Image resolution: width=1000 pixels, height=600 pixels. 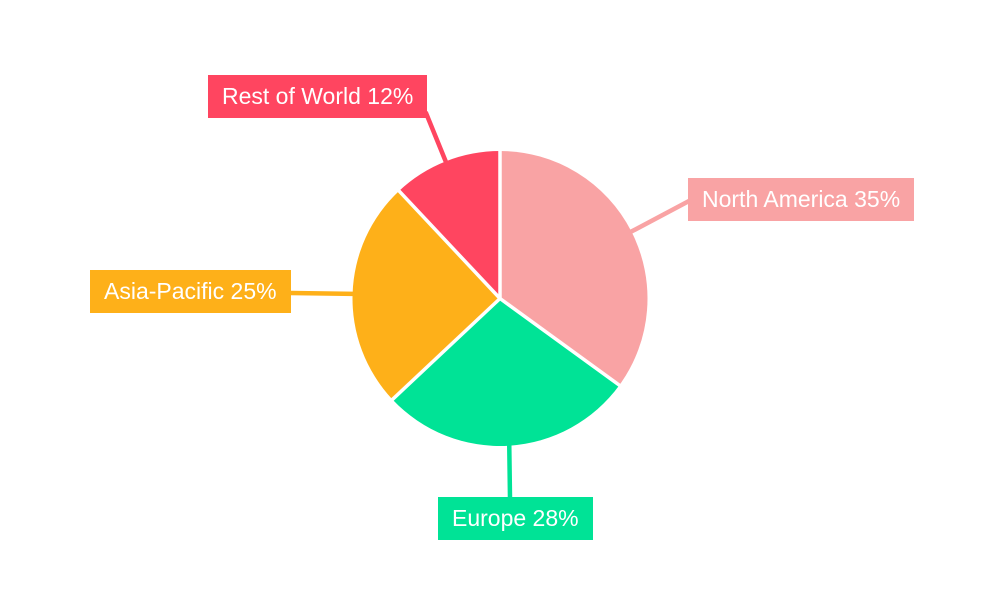 What do you see at coordinates (801, 199) in the screenshot?
I see `pie-label-north-america: North America 35%` at bounding box center [801, 199].